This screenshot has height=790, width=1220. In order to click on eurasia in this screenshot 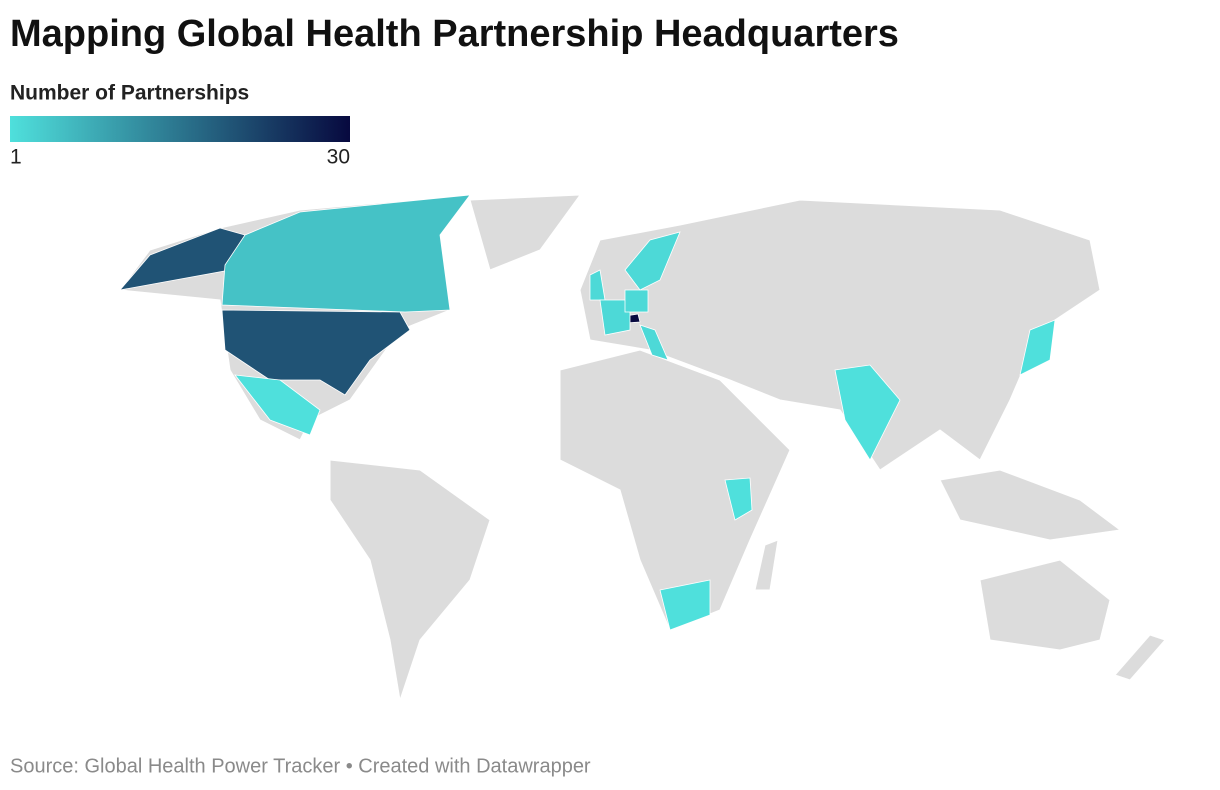, I will do `click(840, 335)`.